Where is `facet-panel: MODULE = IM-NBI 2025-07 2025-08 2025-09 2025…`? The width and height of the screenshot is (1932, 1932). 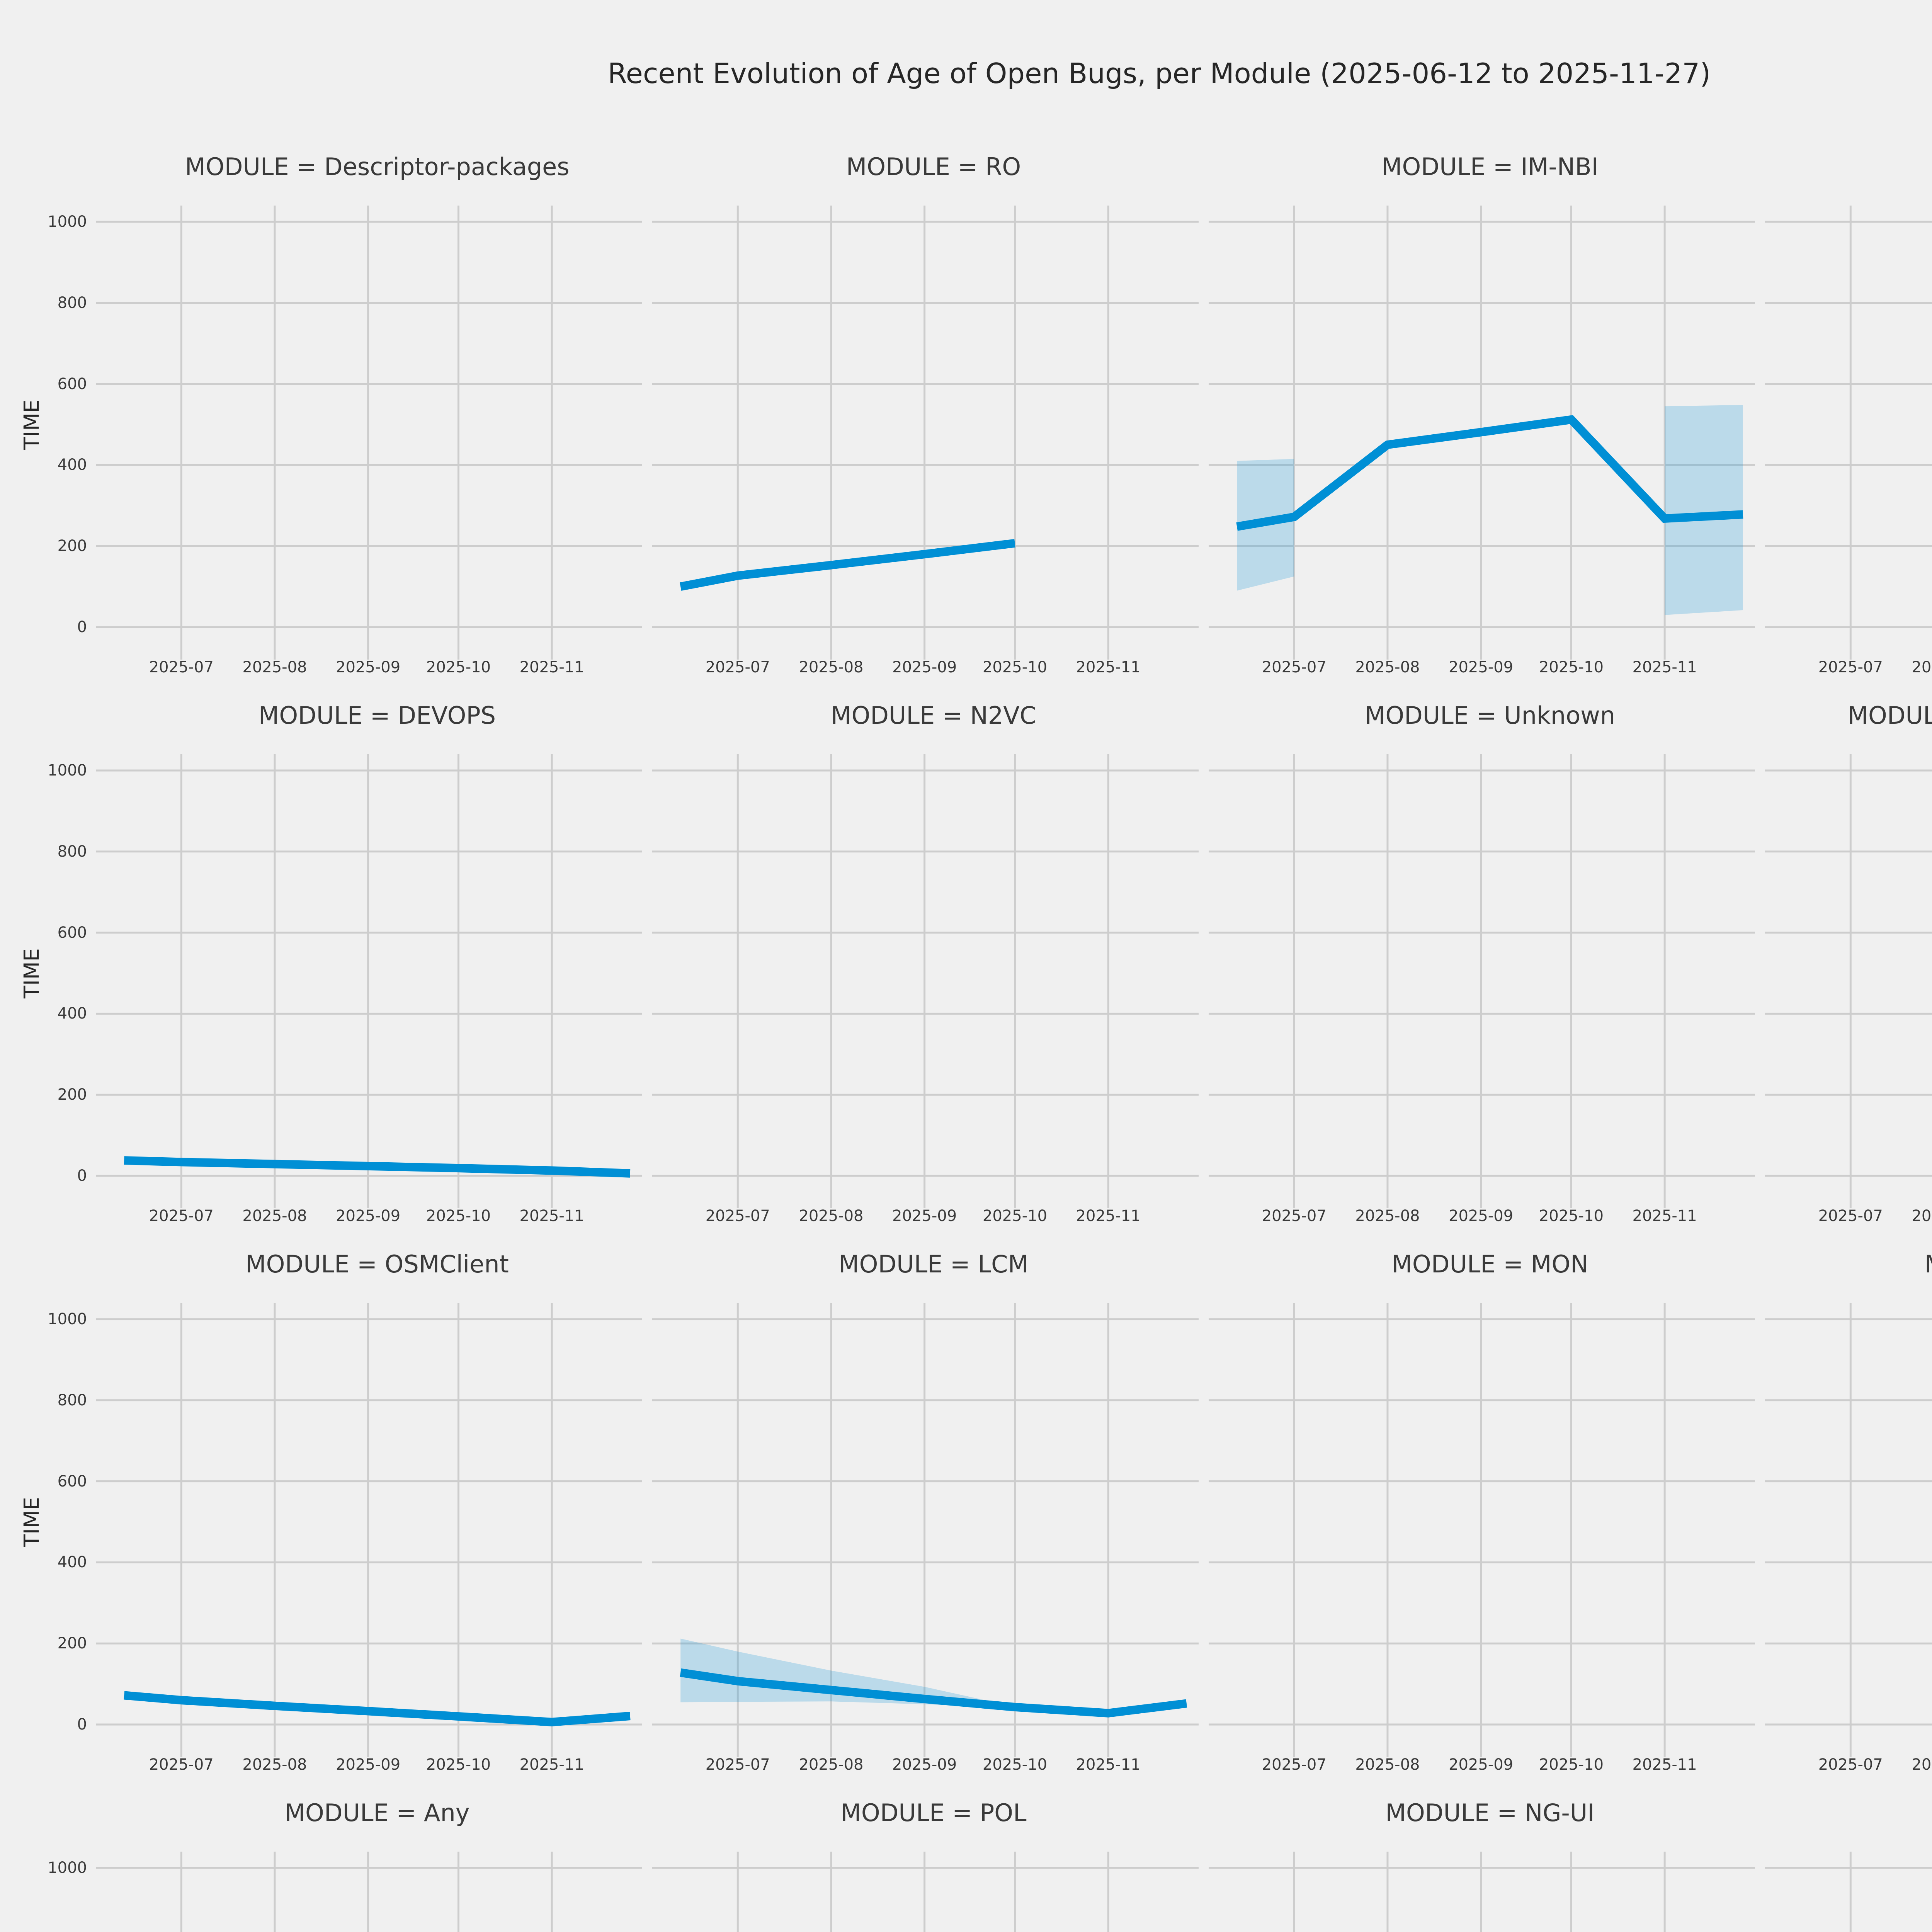
facet-panel: MODULE = IM-NBI 2025-07 2025-08 2025-09 2025… is located at coordinates (1482, 414).